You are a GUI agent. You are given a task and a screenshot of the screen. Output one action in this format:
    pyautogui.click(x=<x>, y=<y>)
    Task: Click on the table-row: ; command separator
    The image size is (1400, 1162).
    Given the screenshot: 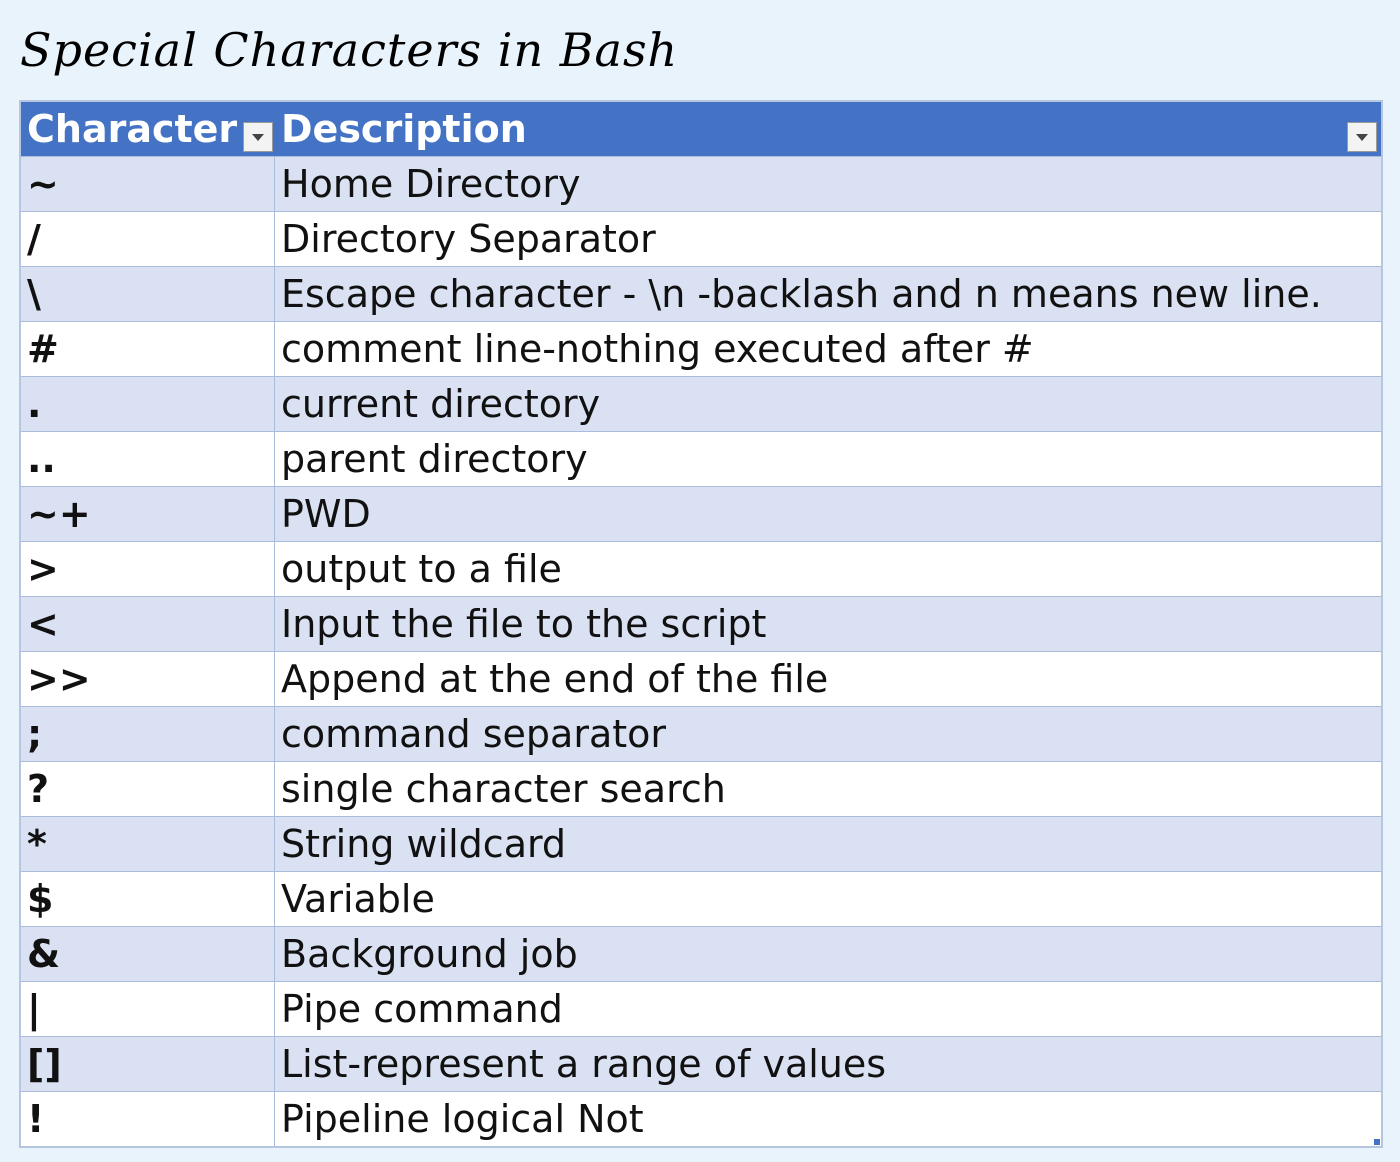 What is the action you would take?
    pyautogui.click(x=701, y=733)
    